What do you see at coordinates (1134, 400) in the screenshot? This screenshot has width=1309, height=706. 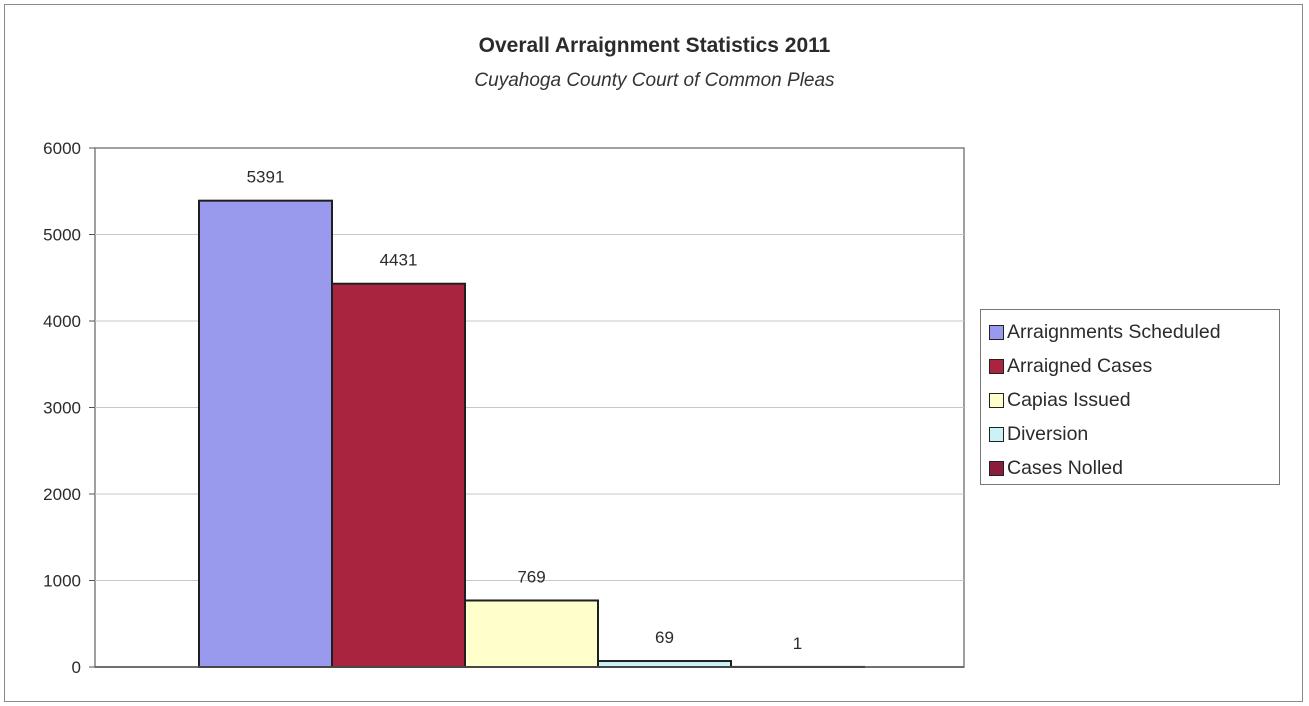 I see `legend-item: Capias Issued` at bounding box center [1134, 400].